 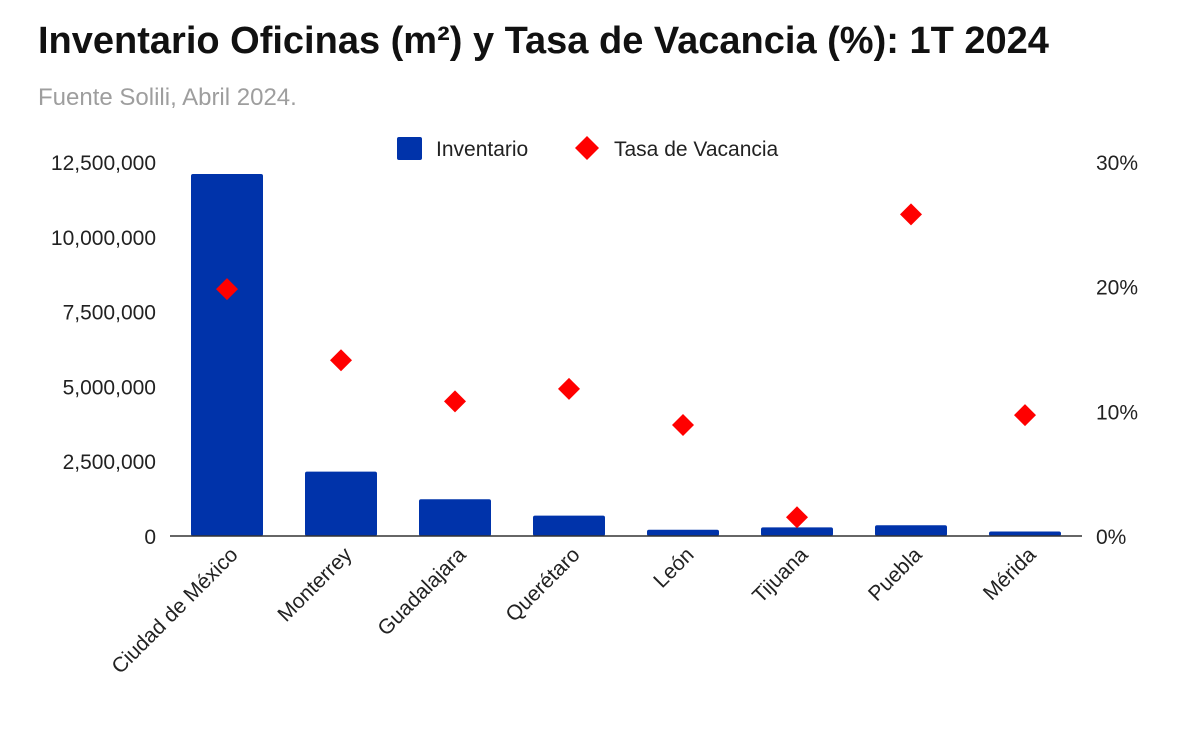 I want to click on chart-legend: Inventario Tasa de Vacancia, so click(x=588, y=148).